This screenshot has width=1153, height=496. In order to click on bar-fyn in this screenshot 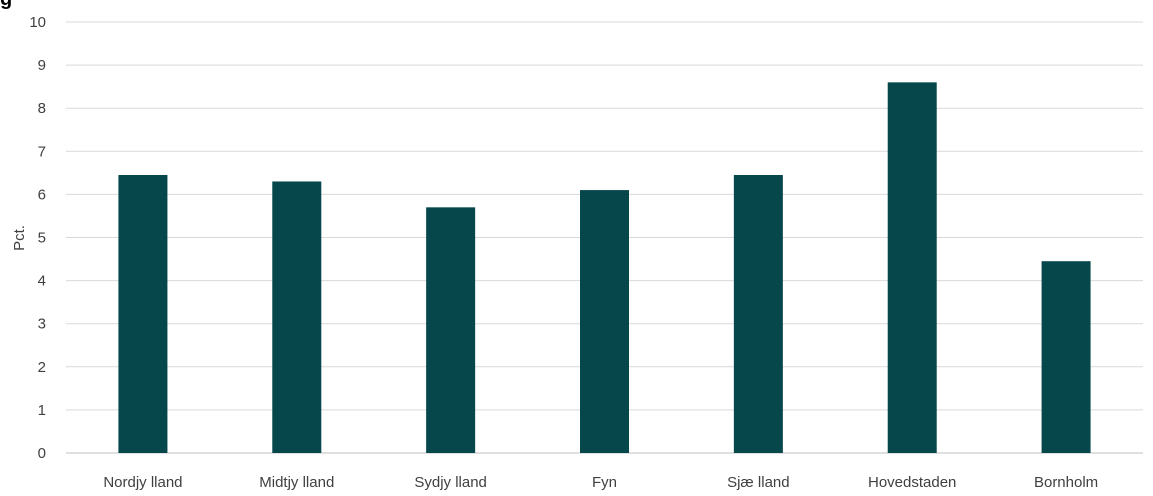, I will do `click(604, 321)`.